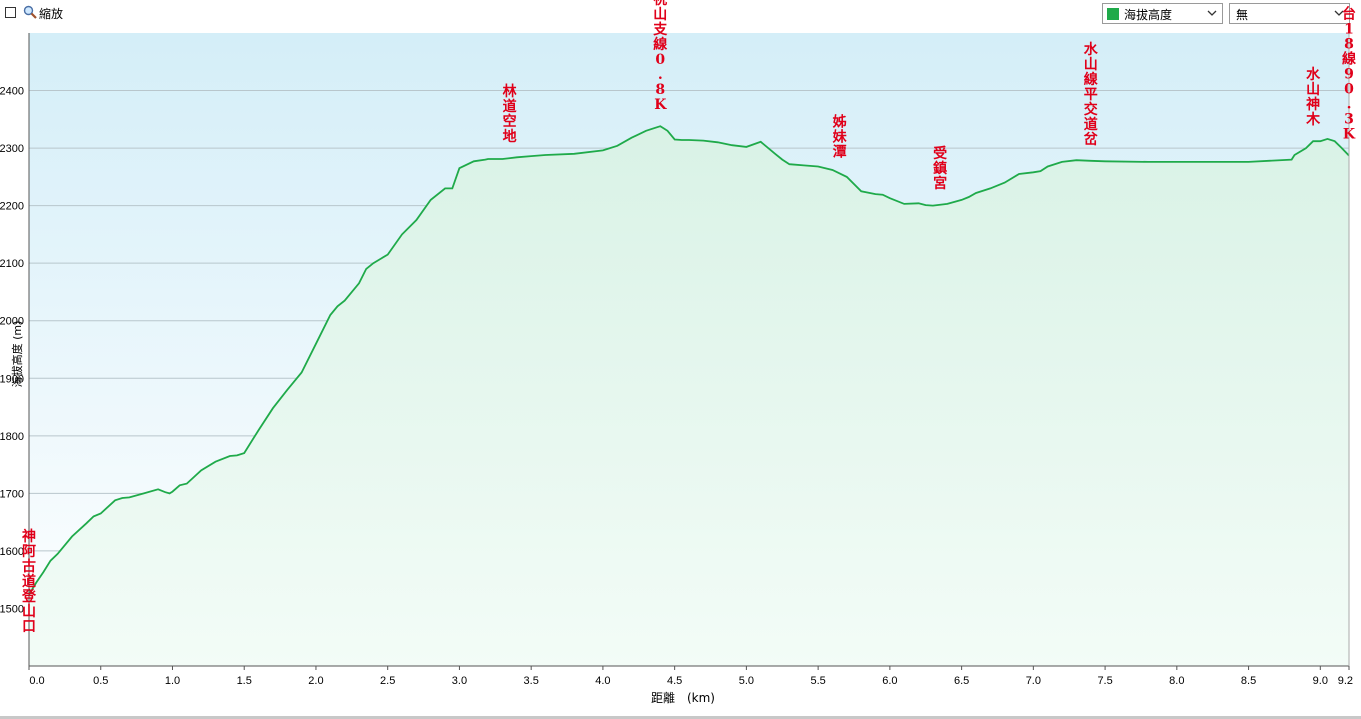  Describe the element at coordinates (840, 136) in the screenshot. I see `annotation-label: 姊妹潭` at that location.